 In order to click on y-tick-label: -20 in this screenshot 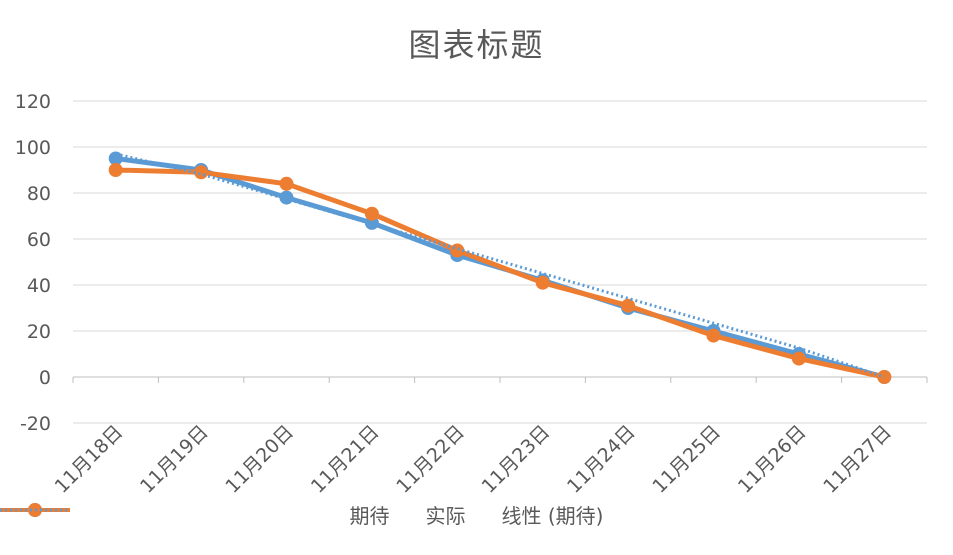, I will do `click(35, 424)`.